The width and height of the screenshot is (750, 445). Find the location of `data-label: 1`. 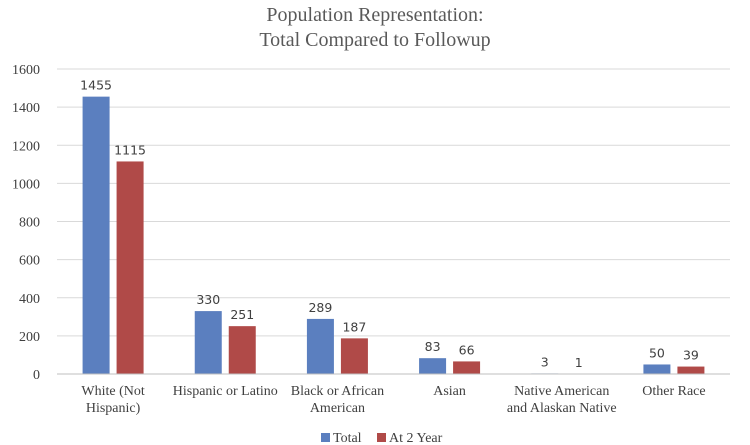

data-label: 1 is located at coordinates (579, 362).